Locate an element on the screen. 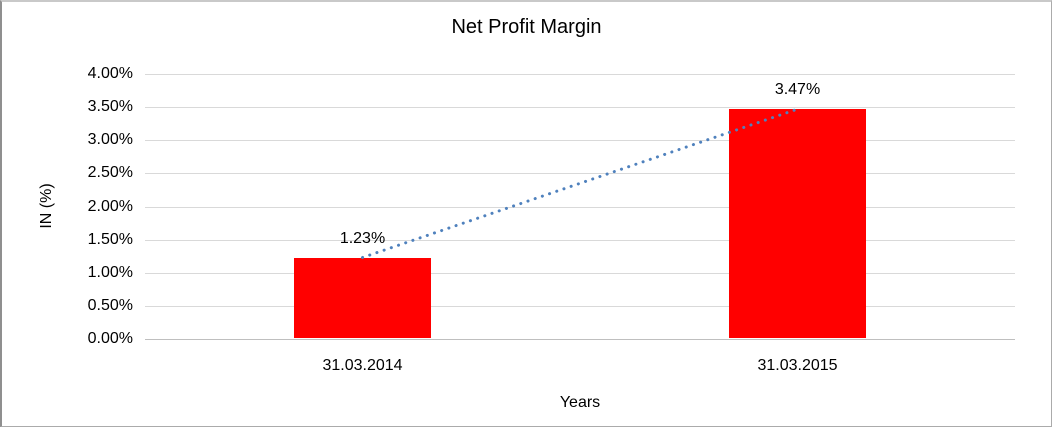  bar-31.03.2015 is located at coordinates (797, 223).